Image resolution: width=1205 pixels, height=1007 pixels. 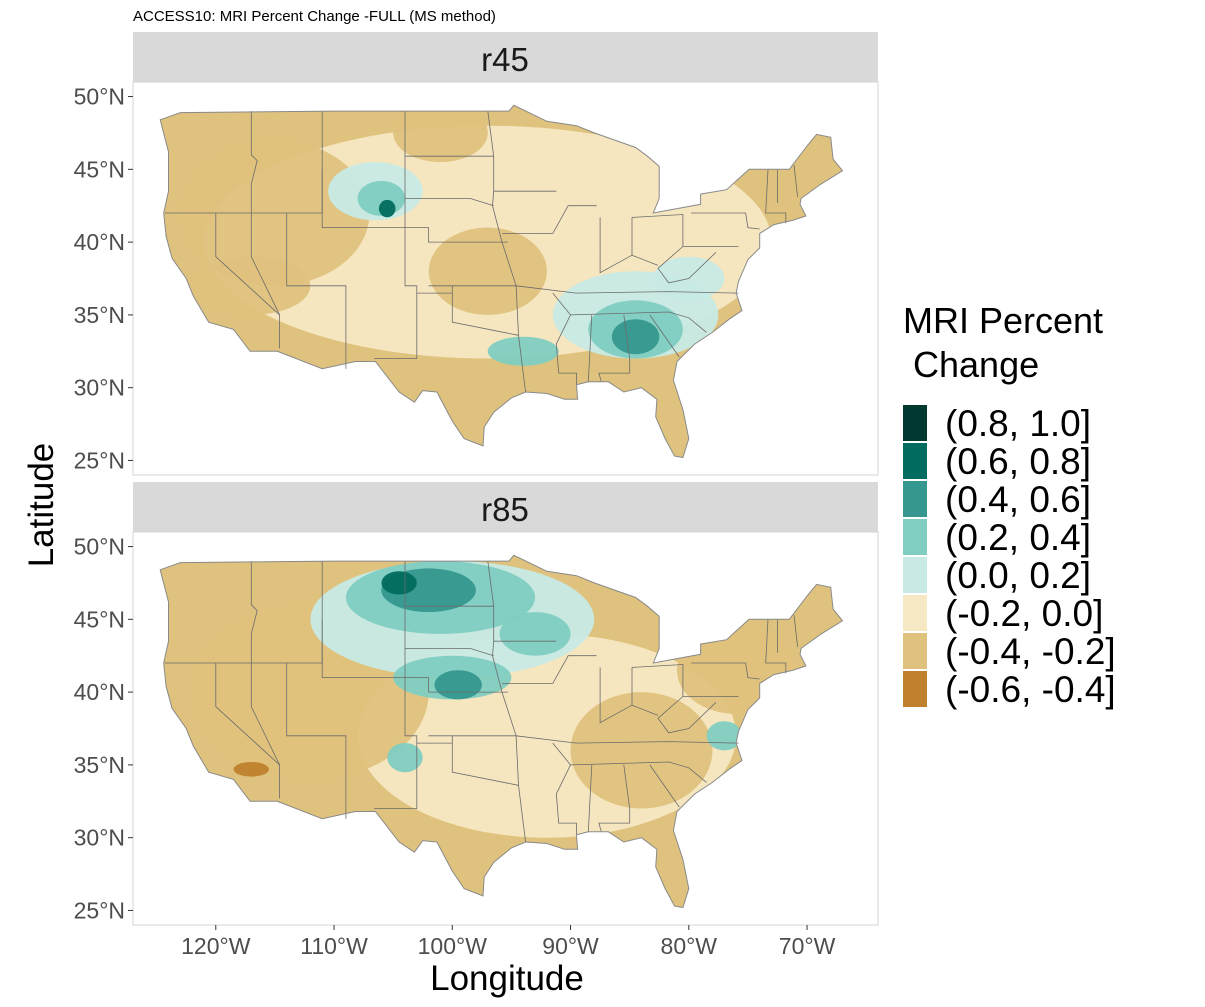 What do you see at coordinates (508, 942) in the screenshot?
I see `x-axis: 120°W 110°W 100°W 90°W 80°W 70°W` at bounding box center [508, 942].